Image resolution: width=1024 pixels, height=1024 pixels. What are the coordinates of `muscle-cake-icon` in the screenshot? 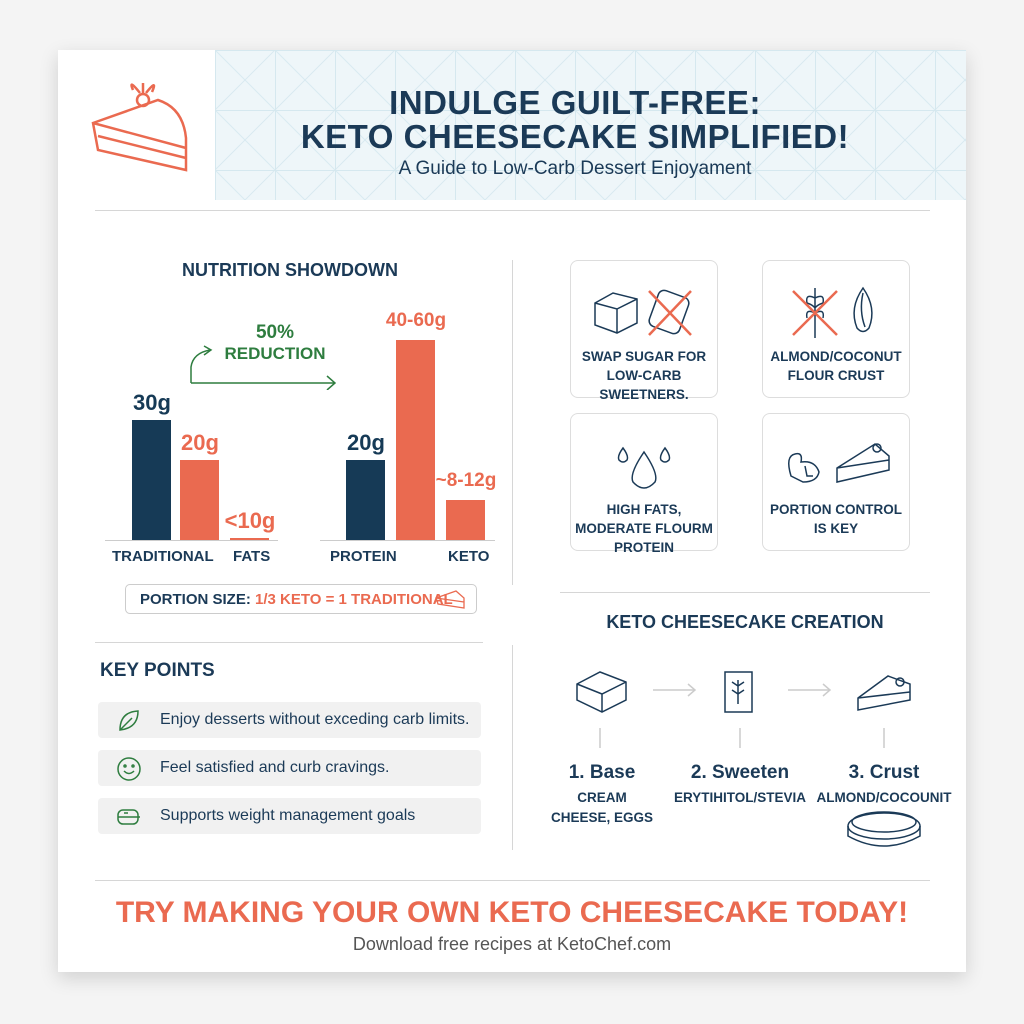 It's located at (839, 463).